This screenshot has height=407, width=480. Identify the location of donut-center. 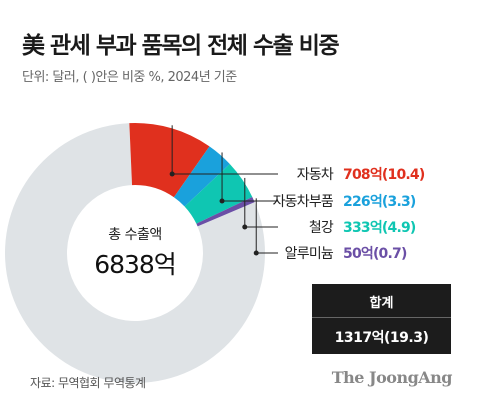
(135, 253).